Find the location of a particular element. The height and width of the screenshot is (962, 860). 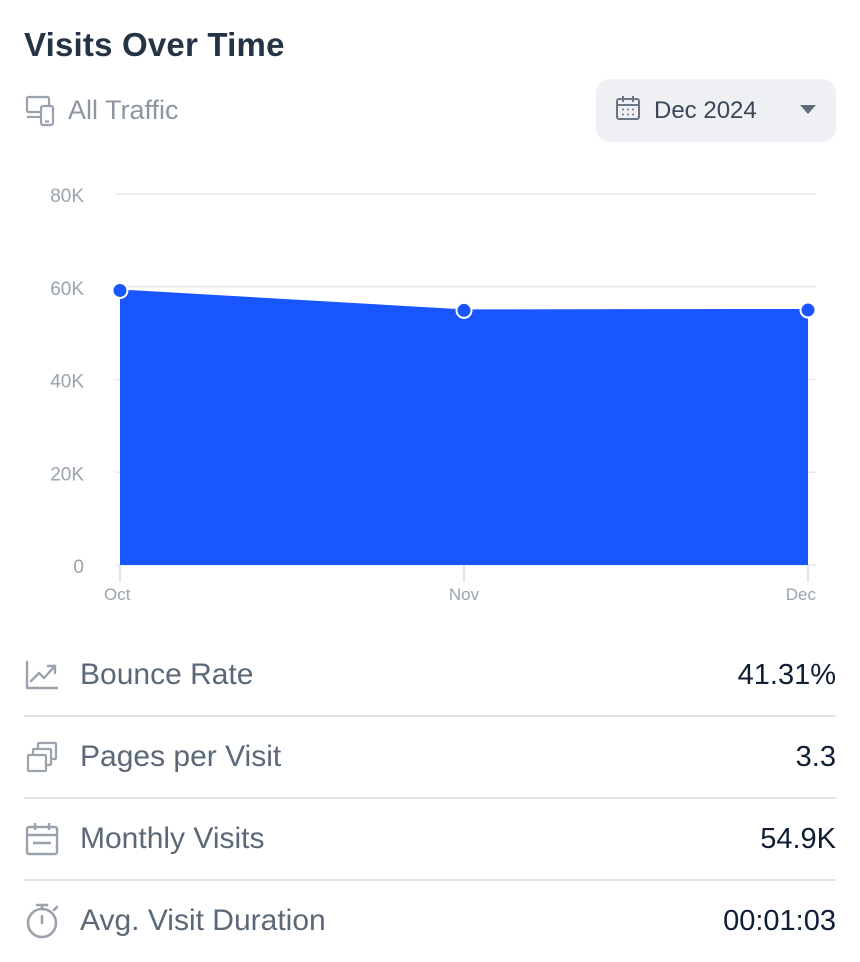

date-picker: Dec 2024 is located at coordinates (716, 110).